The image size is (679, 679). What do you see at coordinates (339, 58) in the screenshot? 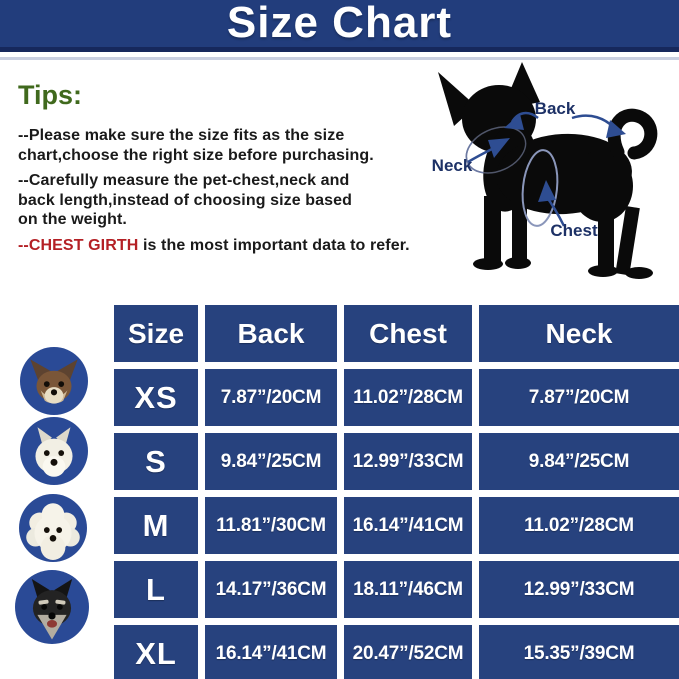
I see `banner-divider` at bounding box center [339, 58].